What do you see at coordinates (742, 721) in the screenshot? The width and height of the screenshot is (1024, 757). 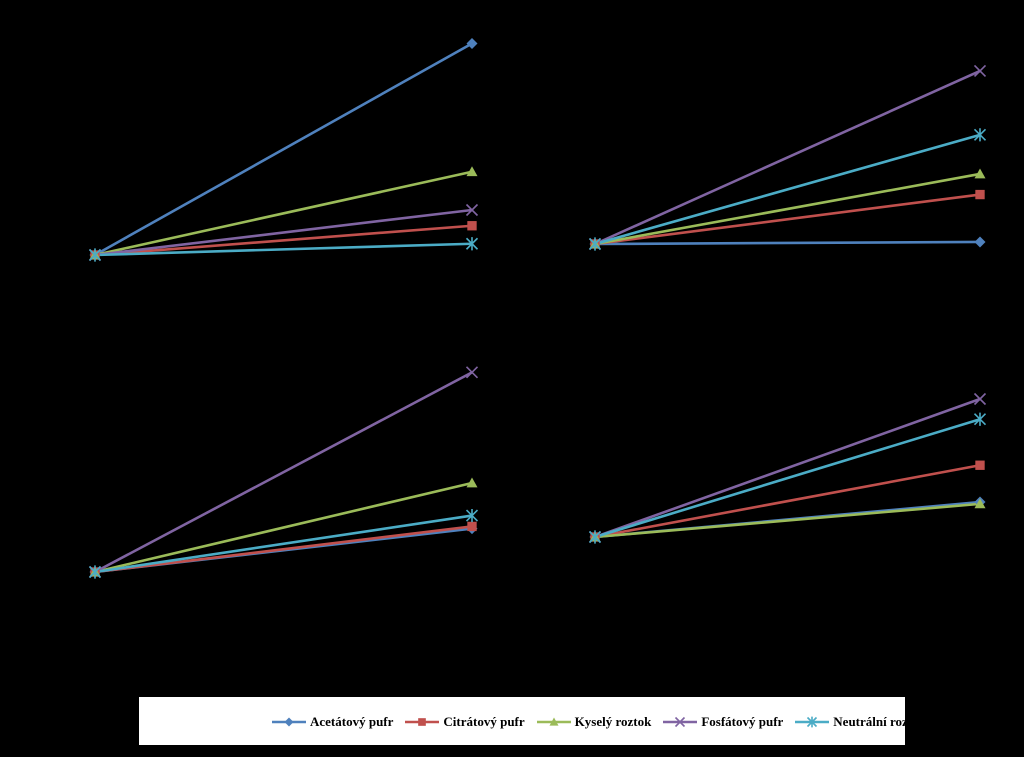 I see `legend-label: Fosfátový pufr` at bounding box center [742, 721].